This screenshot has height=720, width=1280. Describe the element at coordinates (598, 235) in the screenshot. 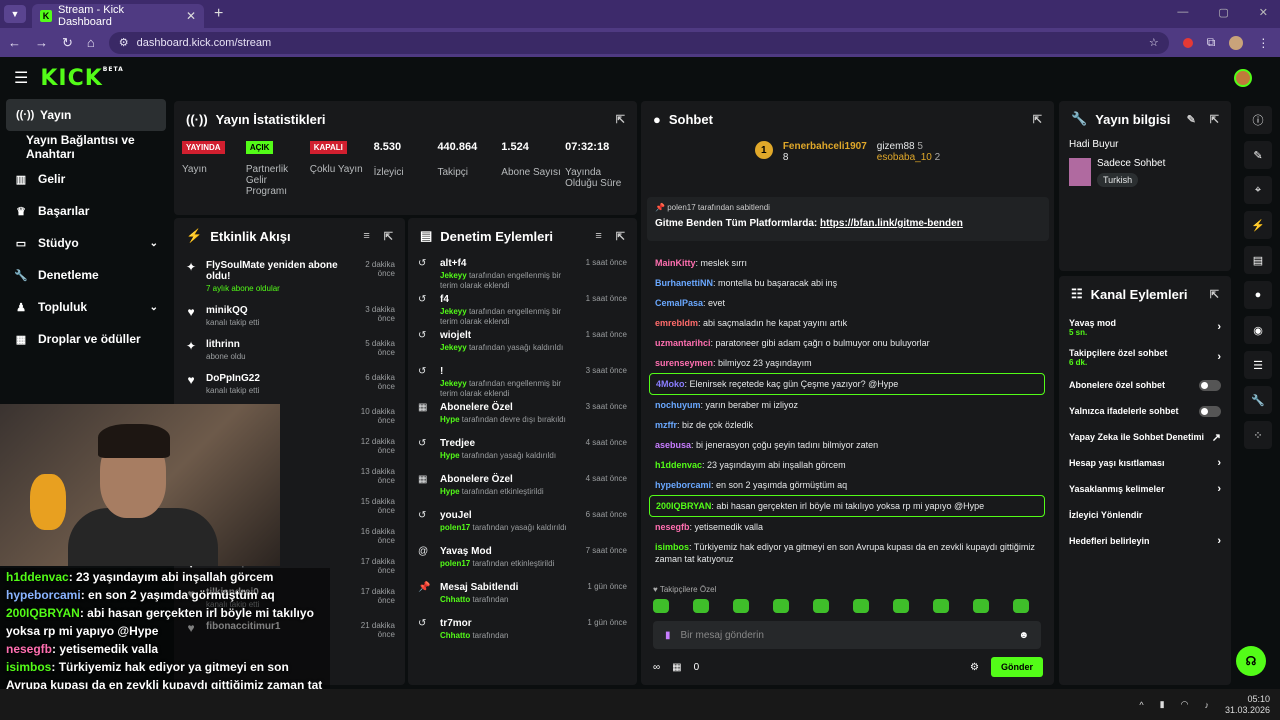

I see `filter-icon: ≡` at that location.